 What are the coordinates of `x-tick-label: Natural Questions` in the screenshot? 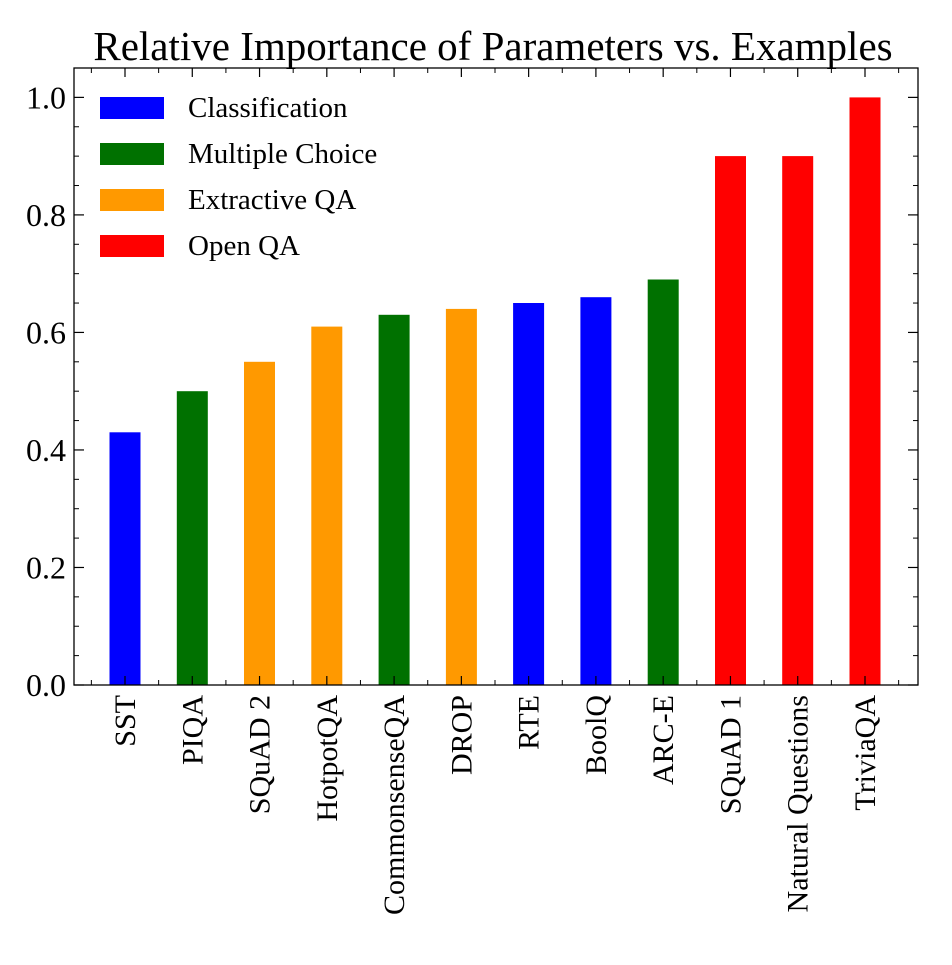 It's located at (798, 803).